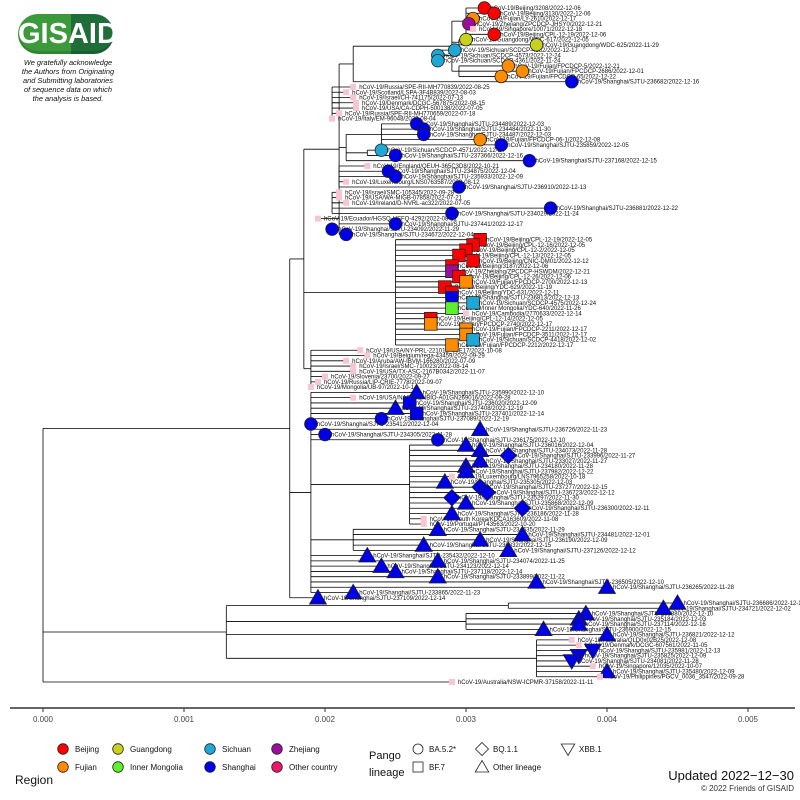  Describe the element at coordinates (519, 499) in the screenshot. I see `tip-label: hCoV-19/Shanghai/SJTU-235297/2022-11-30` at that location.